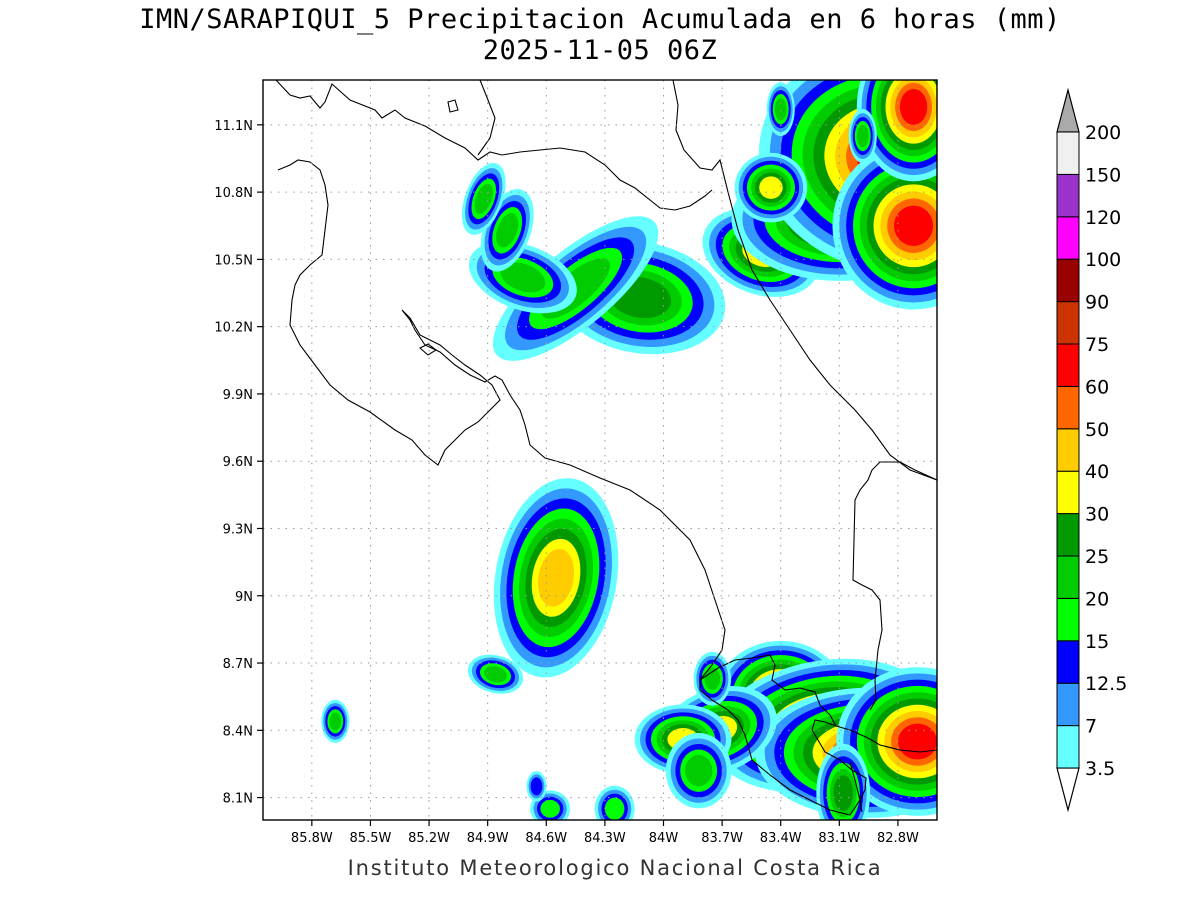 Image resolution: width=1200 pixels, height=900 pixels. What do you see at coordinates (238, 731) in the screenshot?
I see `lat-tick-label: 8.4N` at bounding box center [238, 731].